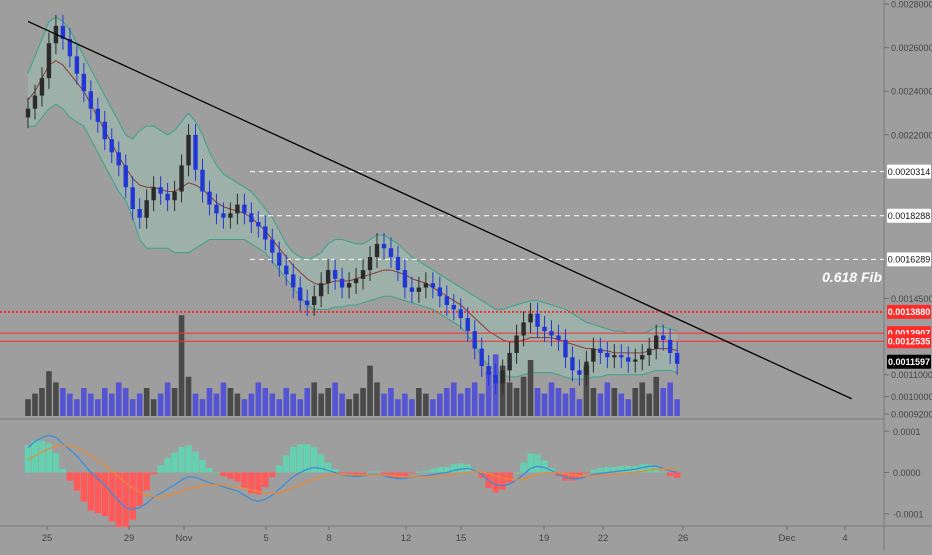  What do you see at coordinates (911, 375) in the screenshot?
I see `price-tick-label: 0.0011000` at bounding box center [911, 375].